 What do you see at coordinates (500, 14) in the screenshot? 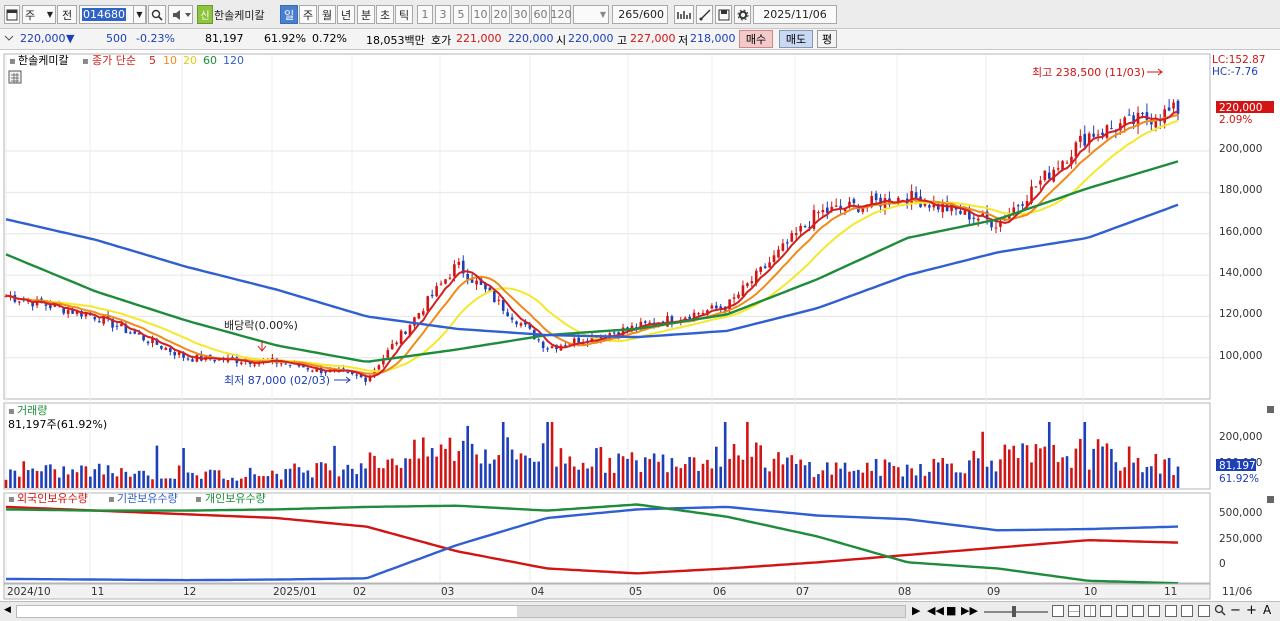
I see `interval-20-button: 20` at bounding box center [500, 14].